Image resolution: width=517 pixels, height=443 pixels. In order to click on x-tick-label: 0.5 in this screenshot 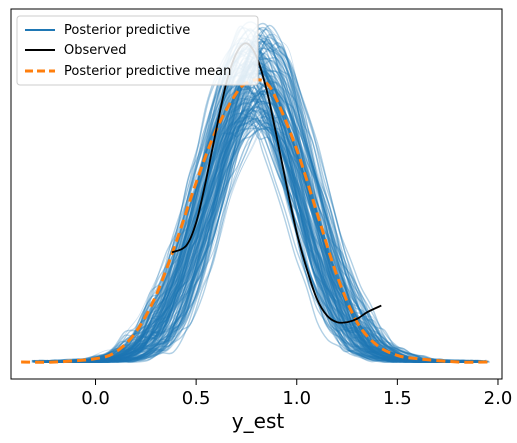, I will do `click(196, 398)`.